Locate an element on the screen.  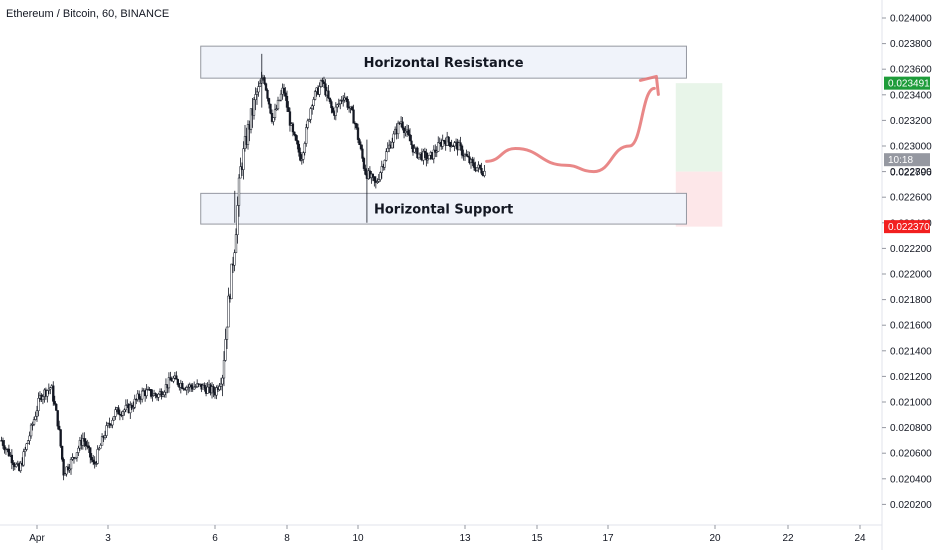
x-tick-label: 15 is located at coordinates (537, 538).